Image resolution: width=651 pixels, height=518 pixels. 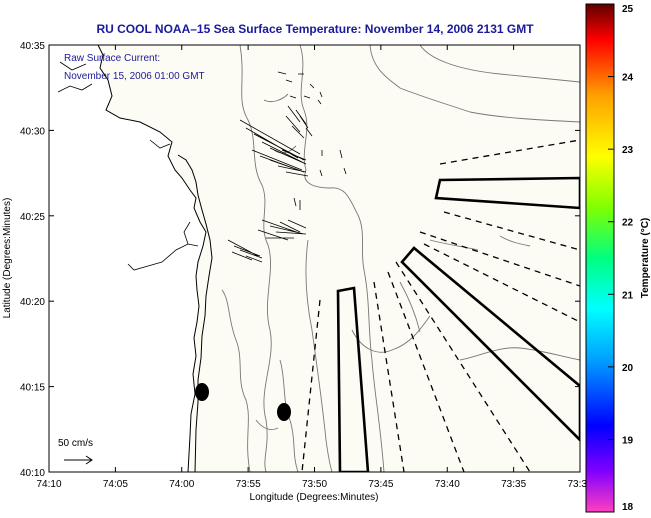 I want to click on colorbar-tick-label: 21, so click(x=628, y=295).